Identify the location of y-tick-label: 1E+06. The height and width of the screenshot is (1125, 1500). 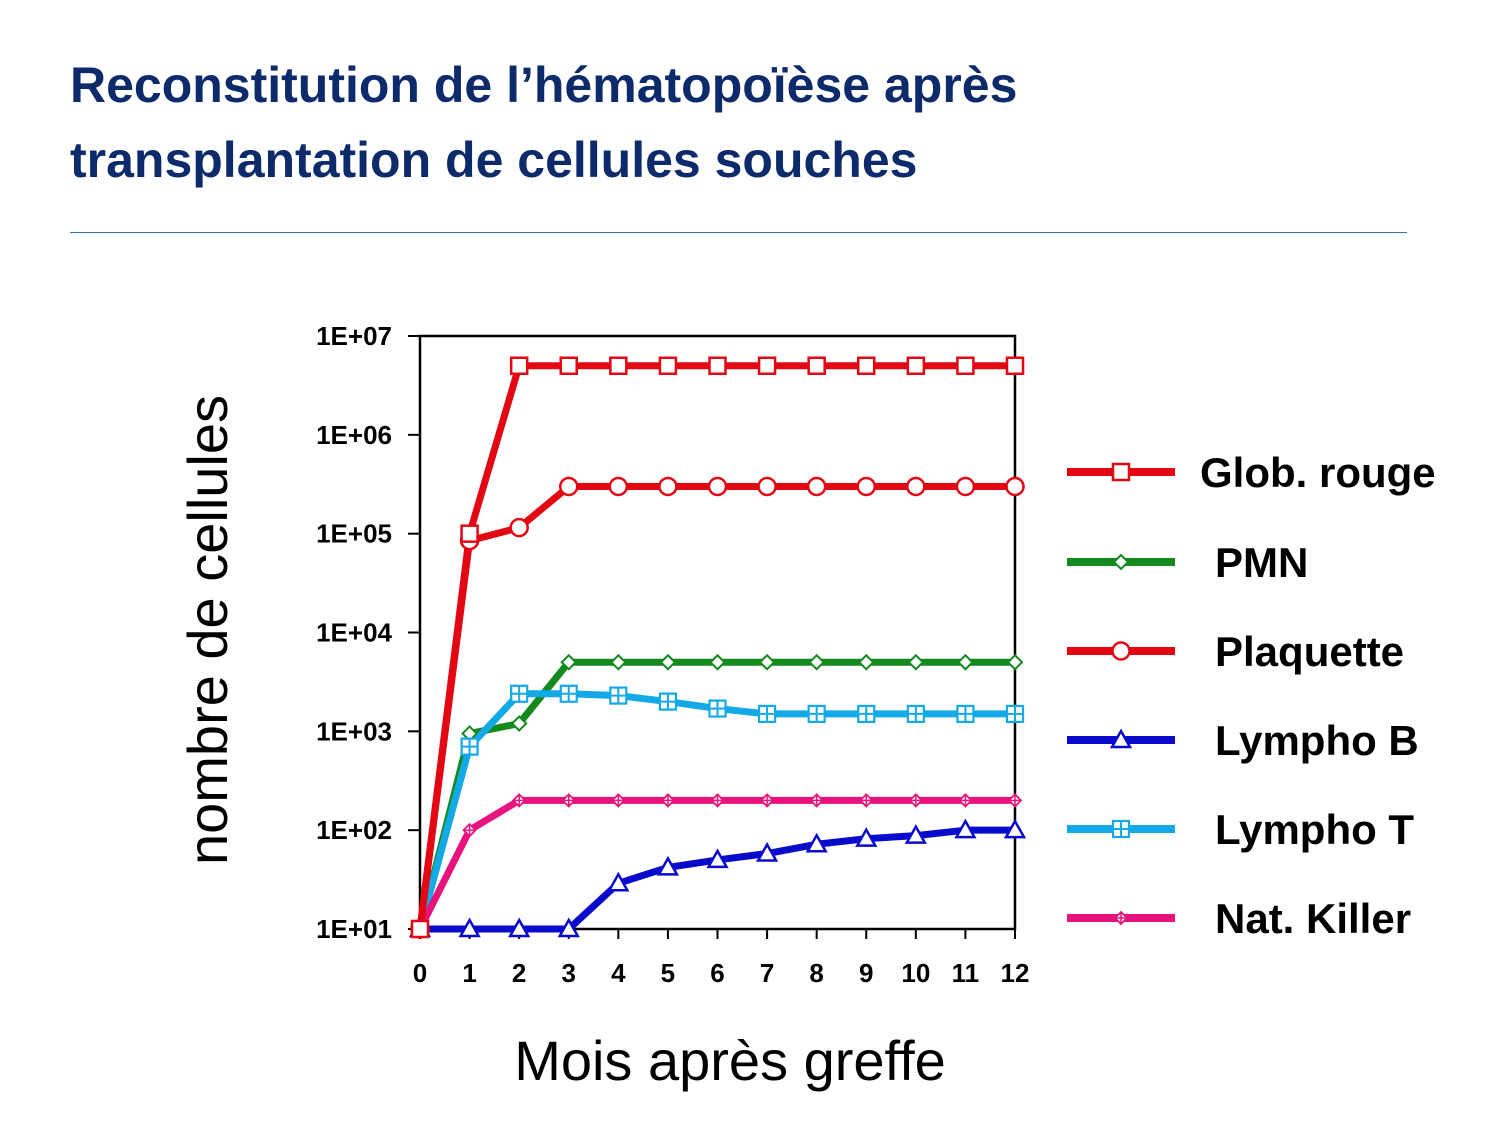
(354, 435).